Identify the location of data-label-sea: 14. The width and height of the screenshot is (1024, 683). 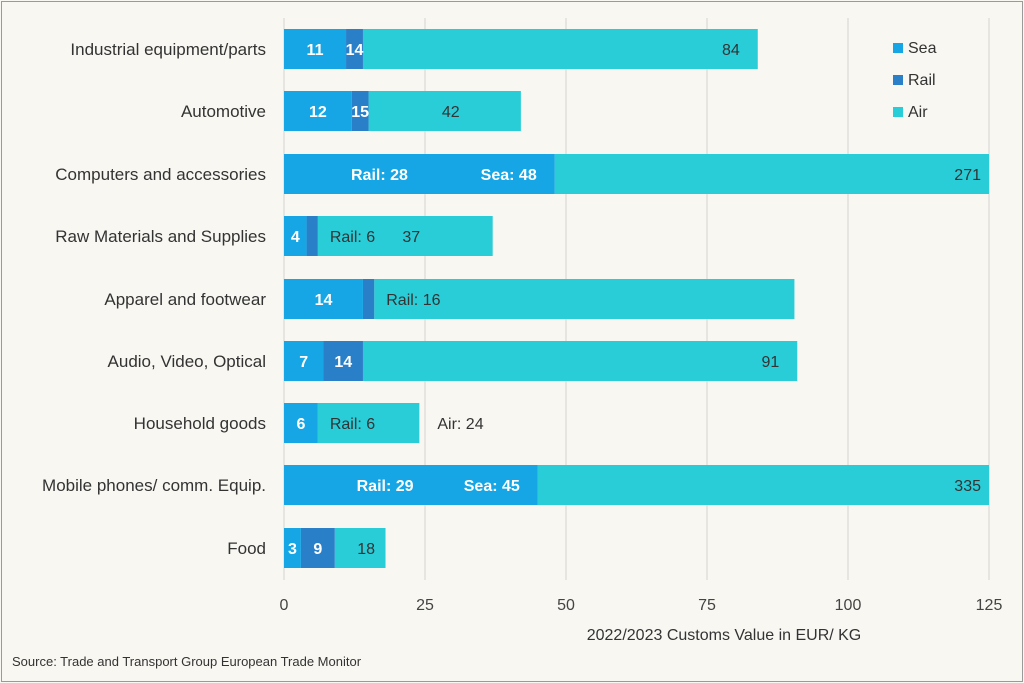
(324, 300).